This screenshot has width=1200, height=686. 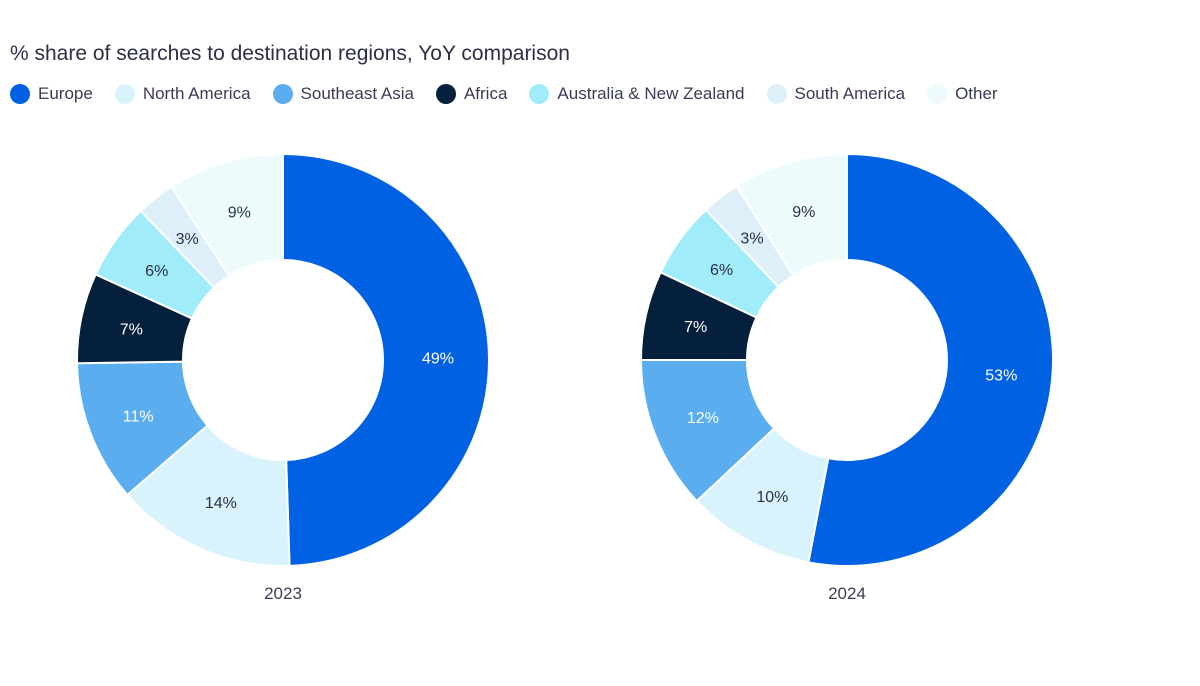 I want to click on data-label: 49%, so click(x=438, y=359).